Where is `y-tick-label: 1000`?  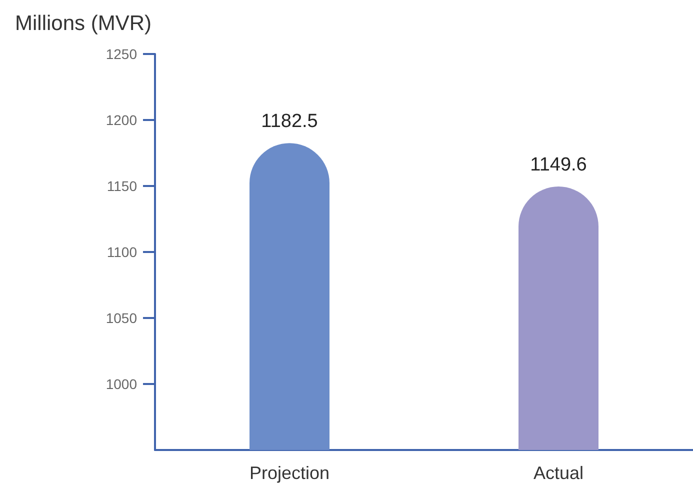
y-tick-label: 1000 is located at coordinates (122, 384).